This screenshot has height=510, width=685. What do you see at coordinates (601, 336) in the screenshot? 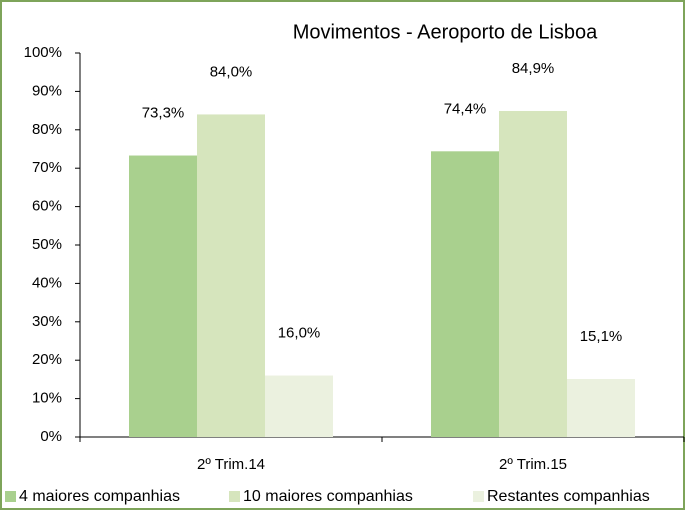
I see `value-label: 15,1%` at bounding box center [601, 336].